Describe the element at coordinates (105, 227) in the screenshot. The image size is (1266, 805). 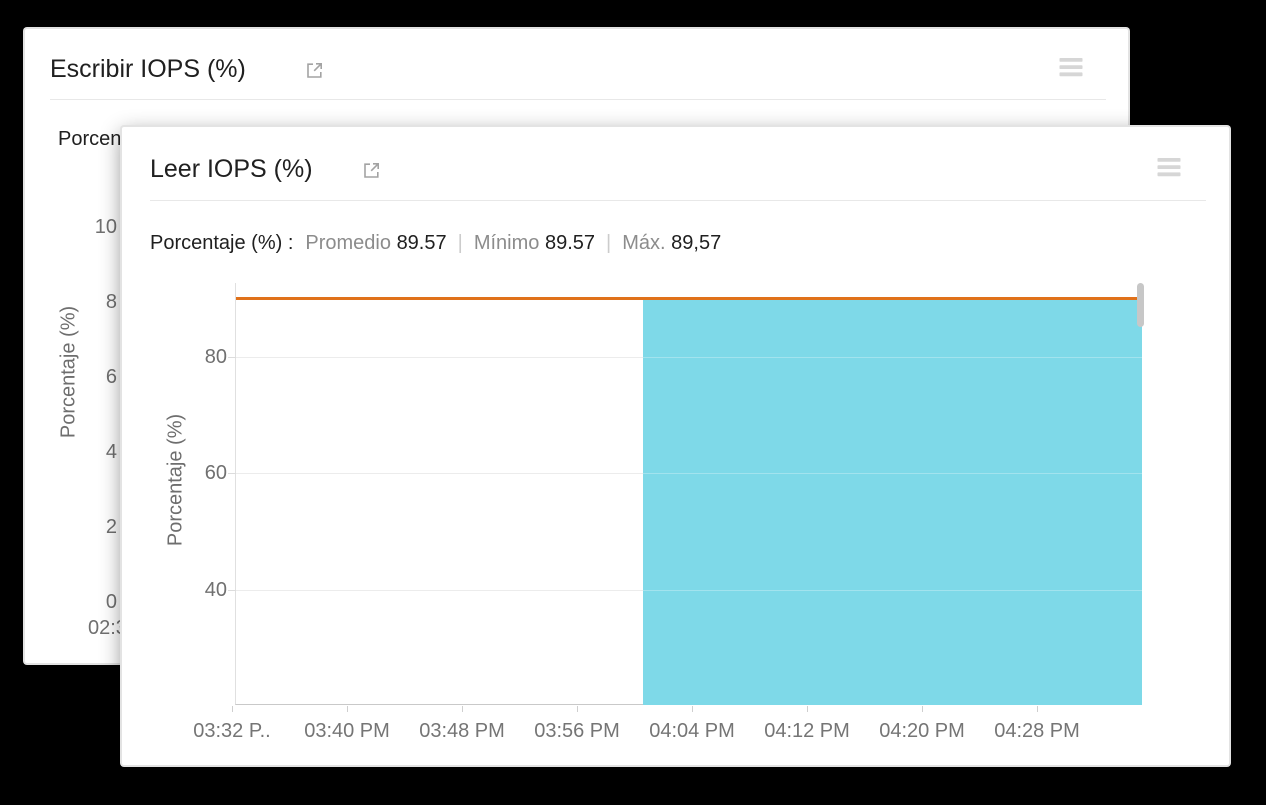
I see `escribir-y-tick: 10` at that location.